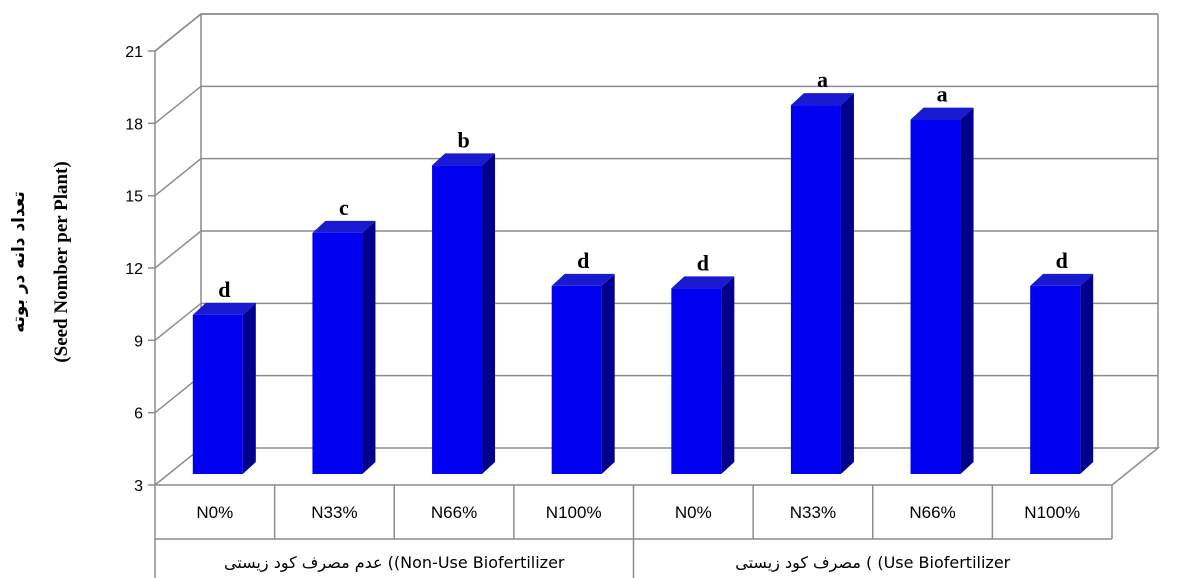 Image resolution: width=1190 pixels, height=578 pixels. Describe the element at coordinates (134, 124) in the screenshot. I see `y-tick-label: 18` at that location.